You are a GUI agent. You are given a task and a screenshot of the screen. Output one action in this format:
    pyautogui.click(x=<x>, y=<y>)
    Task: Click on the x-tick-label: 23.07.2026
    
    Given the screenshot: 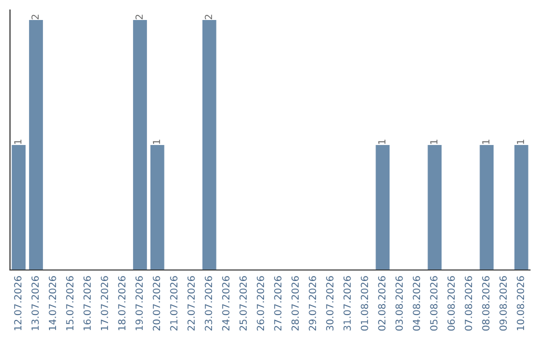 What is the action you would take?
    pyautogui.click(x=208, y=303)
    